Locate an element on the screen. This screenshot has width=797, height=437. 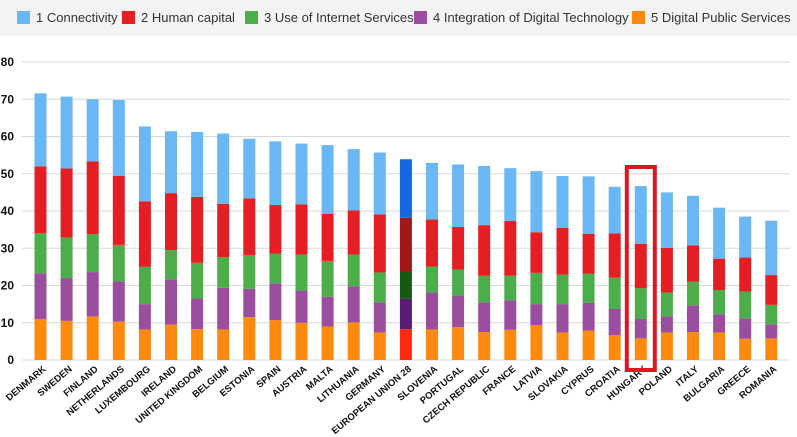
legend-item-connectivity: 1 Connectivity is located at coordinates (67, 17).